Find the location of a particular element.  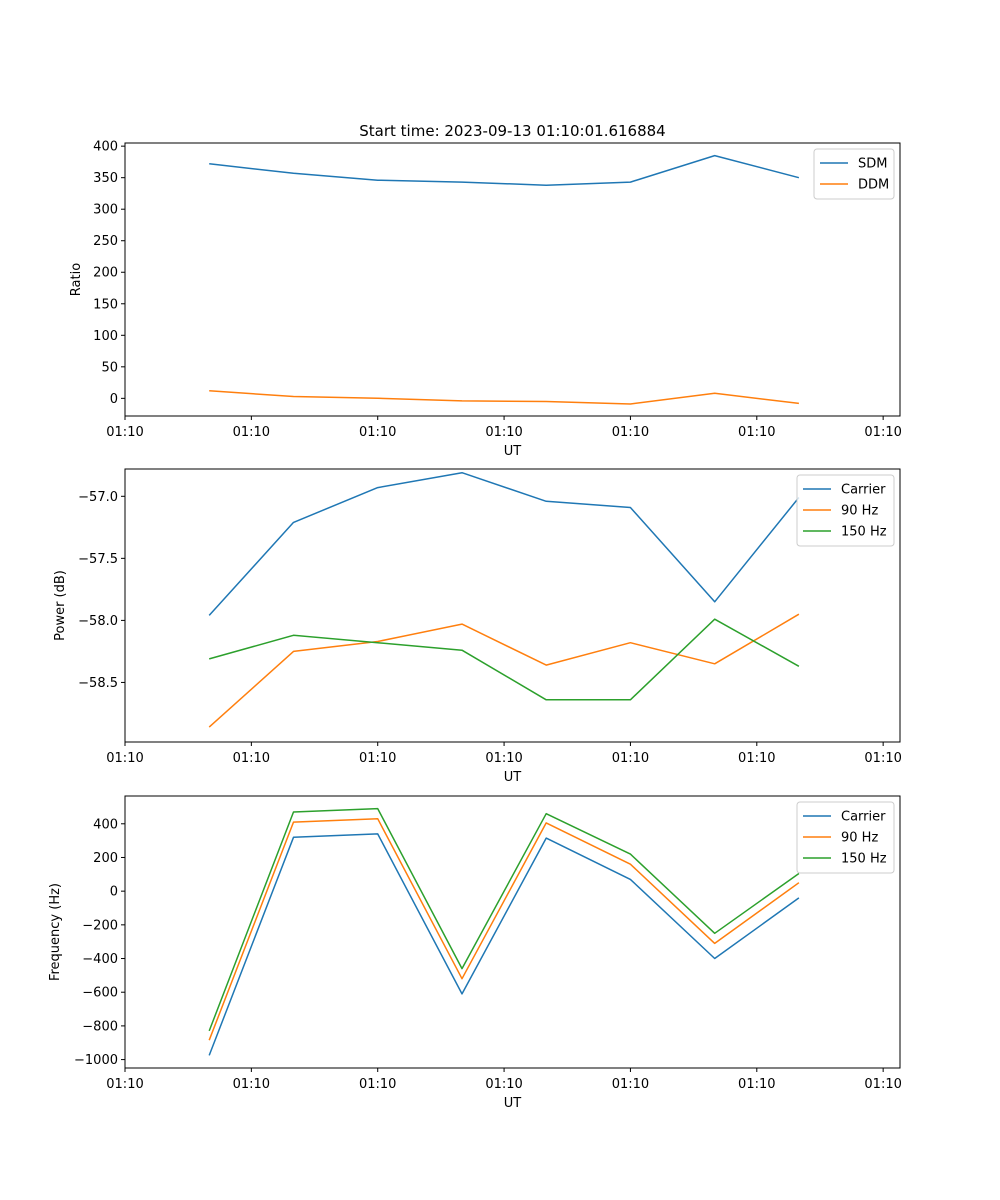

y-tick-label: 100 is located at coordinates (105, 336).